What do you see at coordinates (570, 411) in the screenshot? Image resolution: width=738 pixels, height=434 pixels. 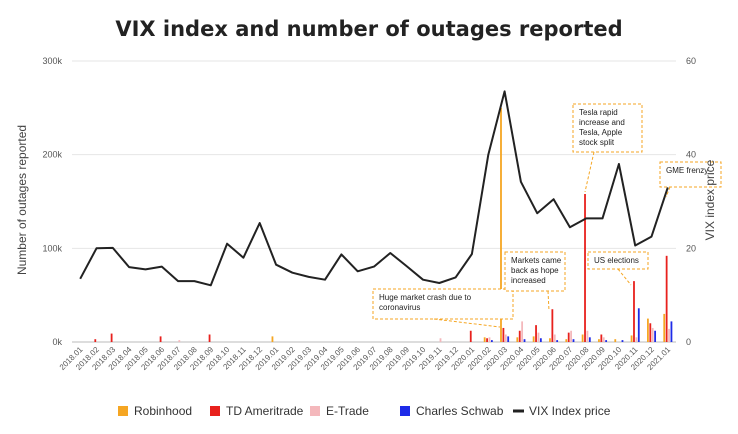 I see `legend-label: VIX Index price` at bounding box center [570, 411].